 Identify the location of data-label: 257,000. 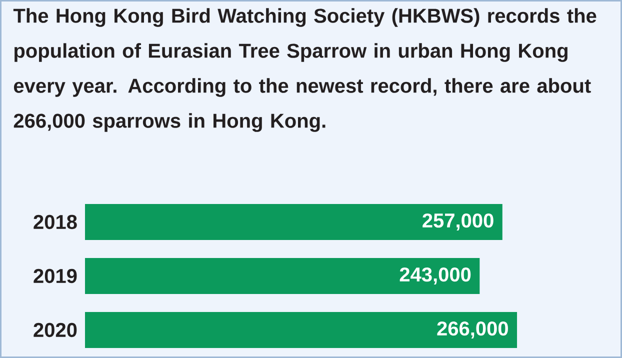
(458, 222).